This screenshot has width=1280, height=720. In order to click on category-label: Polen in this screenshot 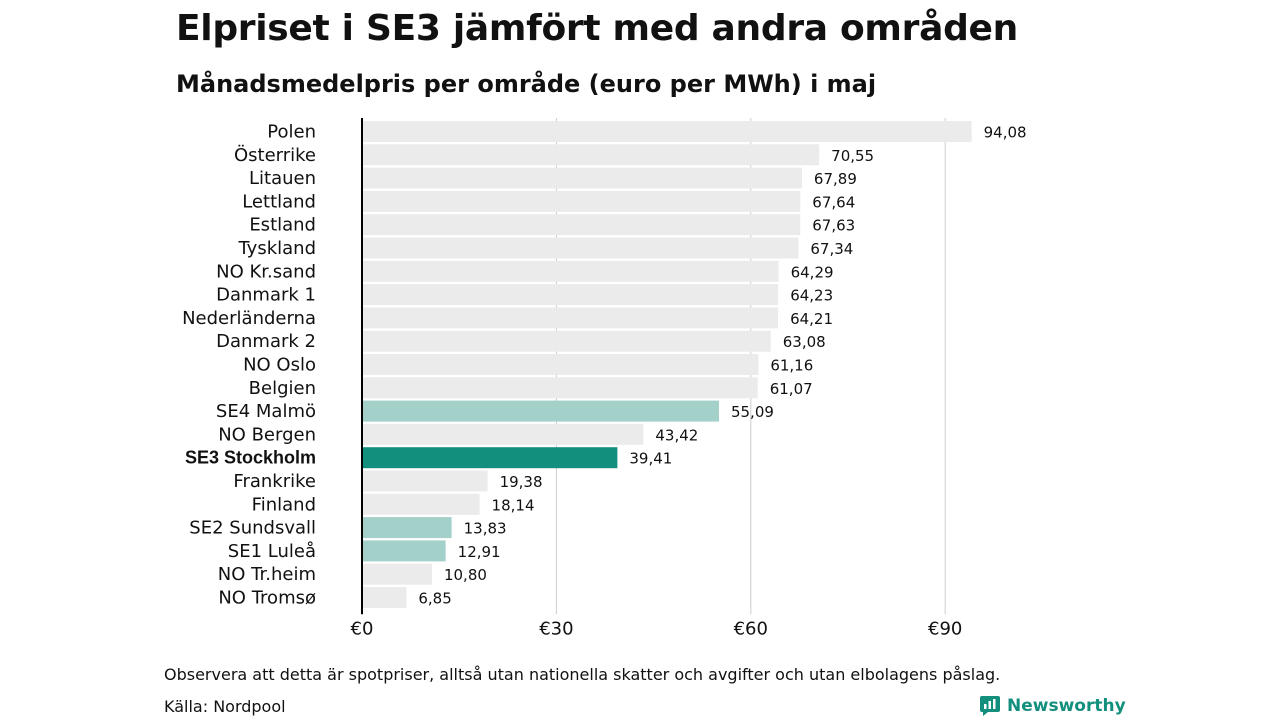, I will do `click(291, 132)`.